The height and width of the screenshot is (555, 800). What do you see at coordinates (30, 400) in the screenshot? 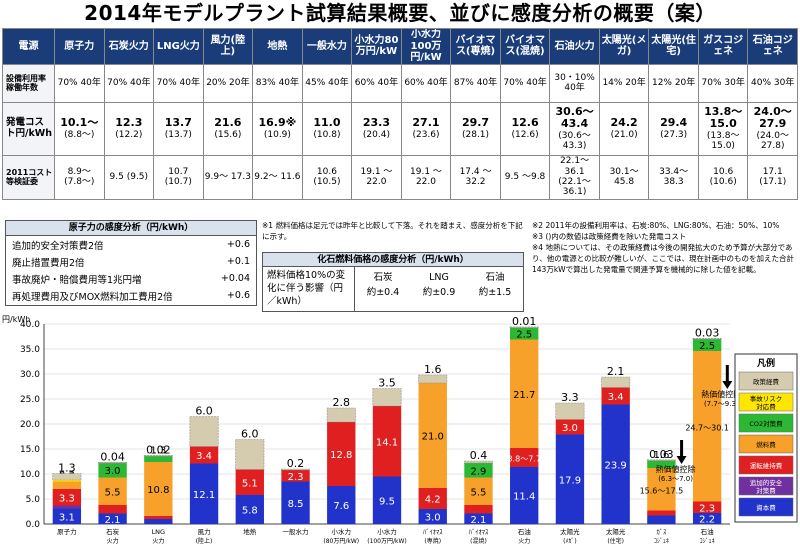
I see `y-tick-label: 25.0` at bounding box center [30, 400].